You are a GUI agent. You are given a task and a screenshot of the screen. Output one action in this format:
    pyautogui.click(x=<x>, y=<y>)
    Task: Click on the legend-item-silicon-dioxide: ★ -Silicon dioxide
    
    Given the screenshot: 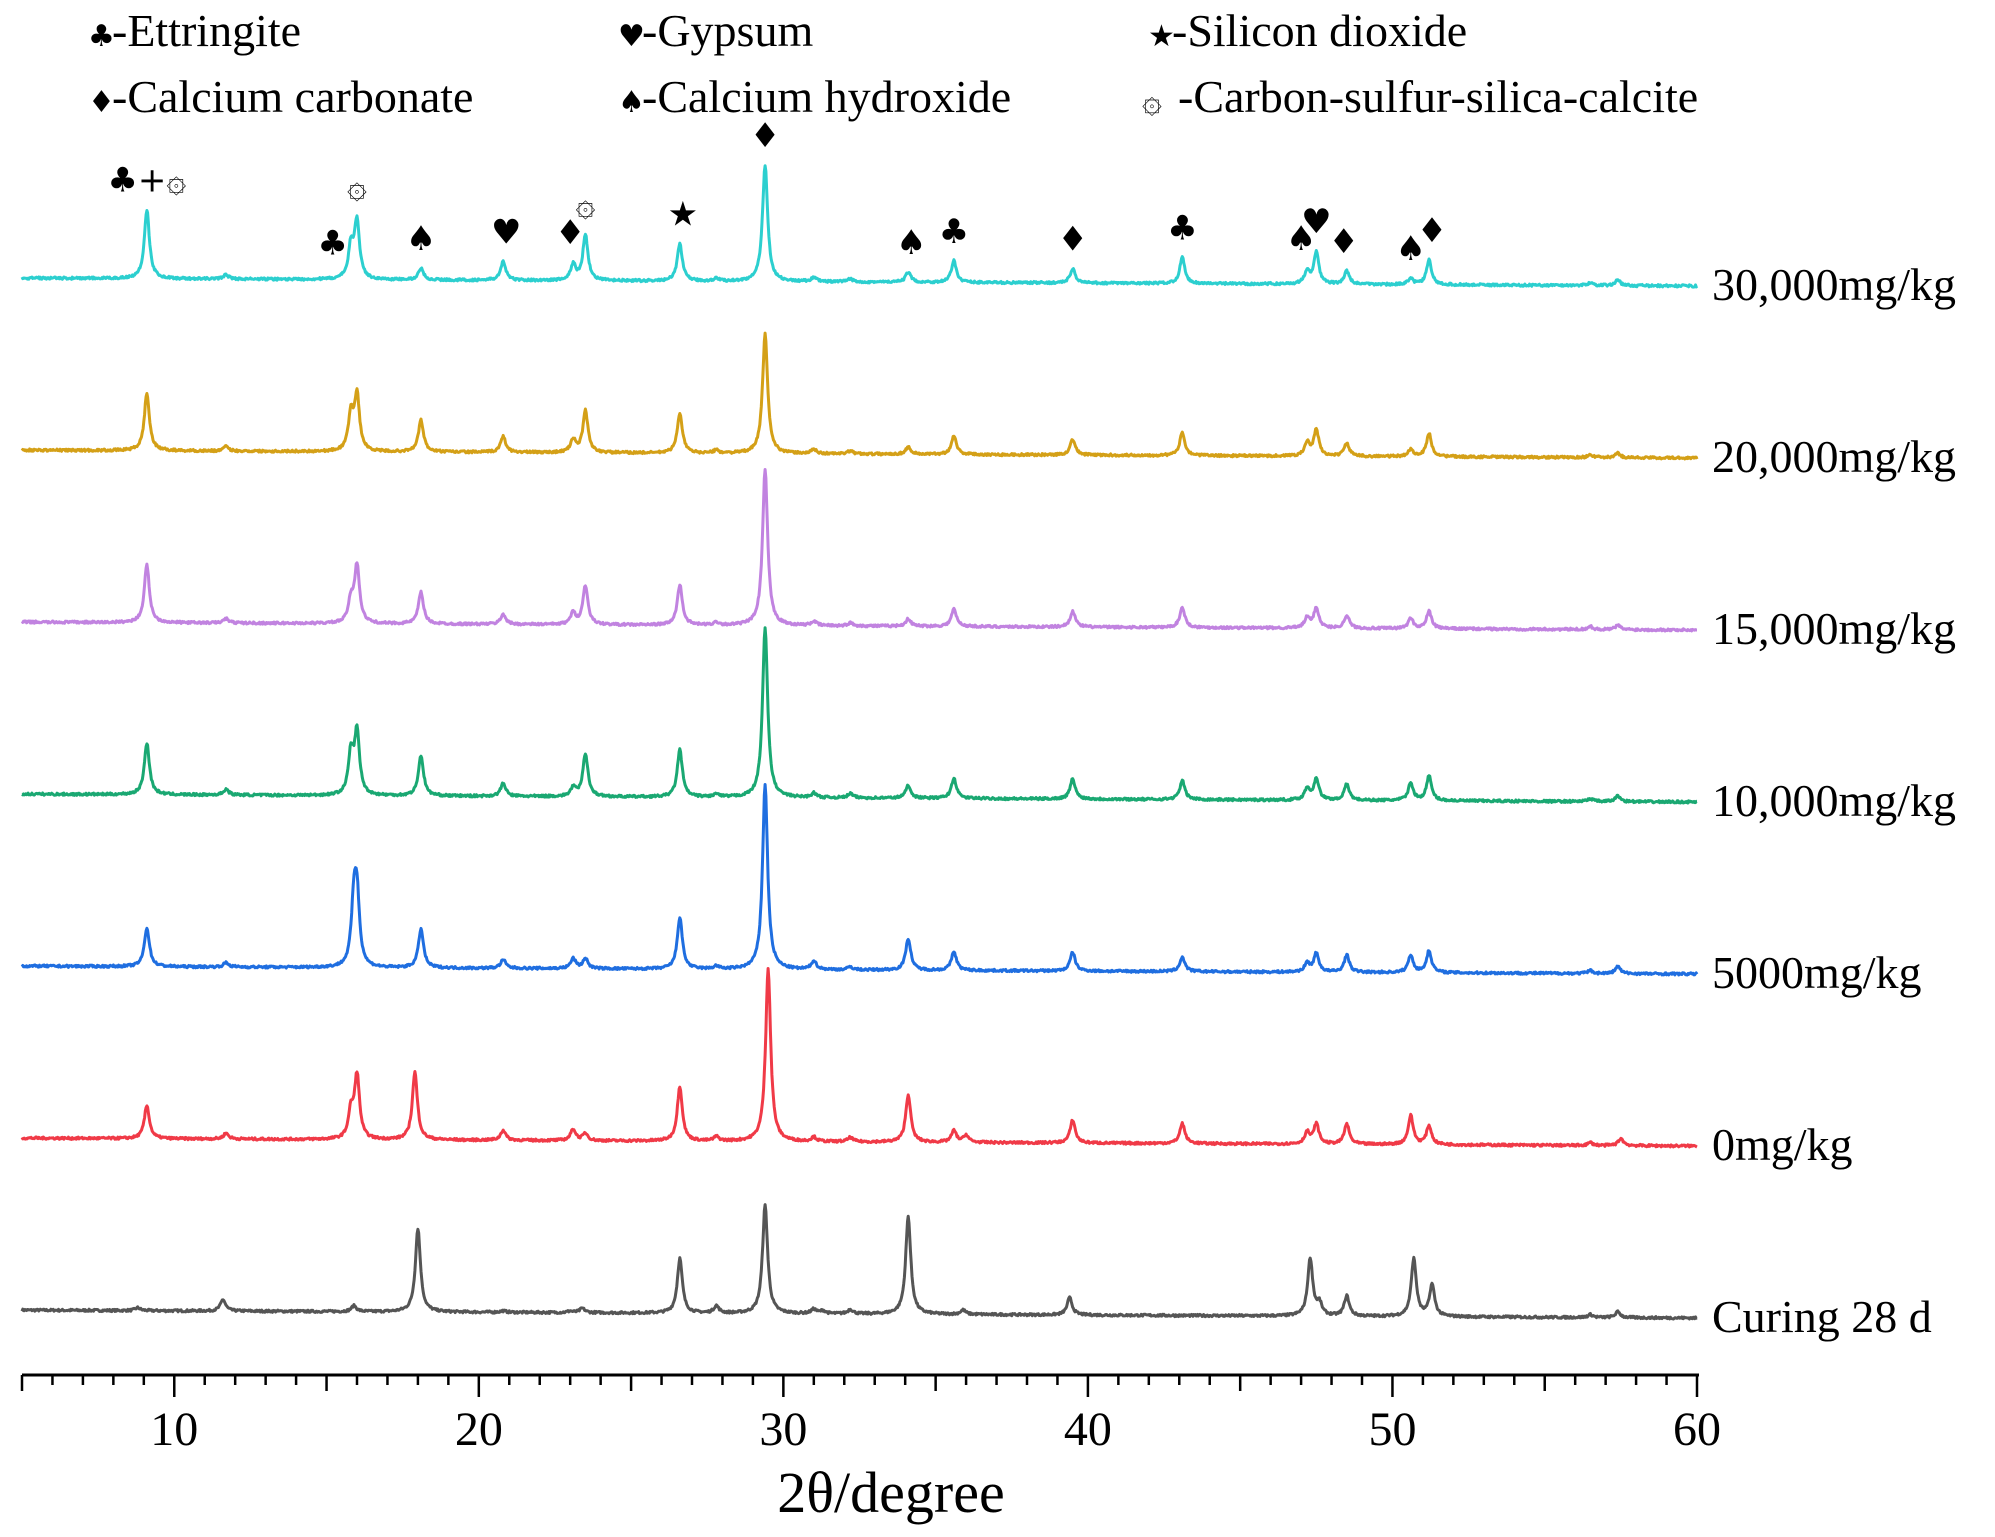 What is the action you would take?
    pyautogui.click(x=1307, y=30)
    